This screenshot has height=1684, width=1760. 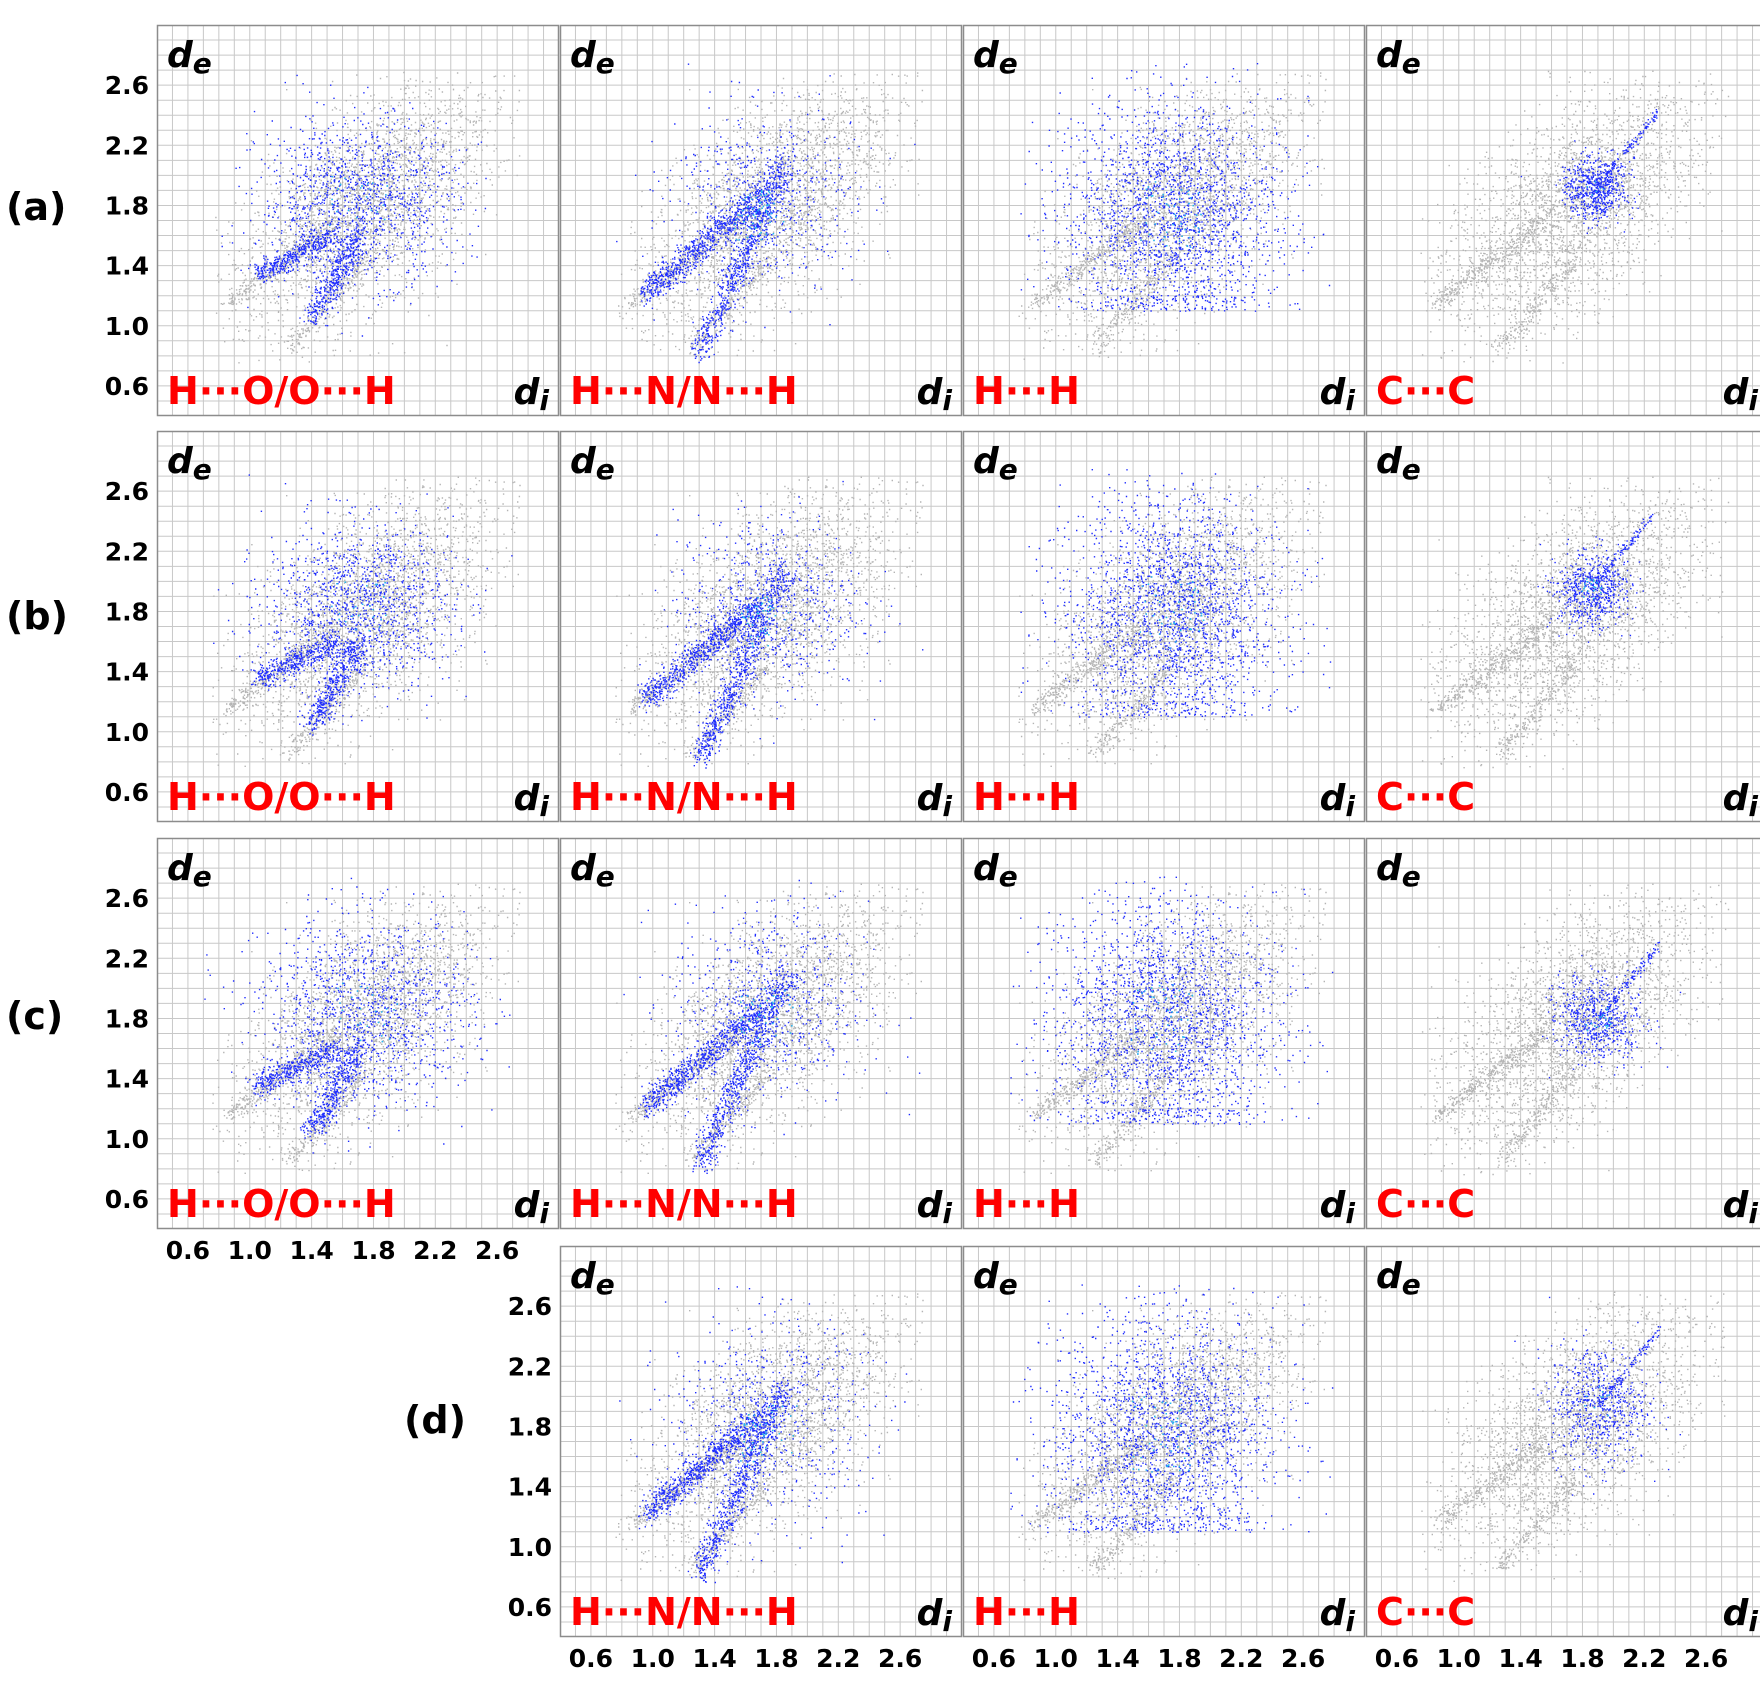 I want to click on row-label-b: (b), so click(x=37, y=616).